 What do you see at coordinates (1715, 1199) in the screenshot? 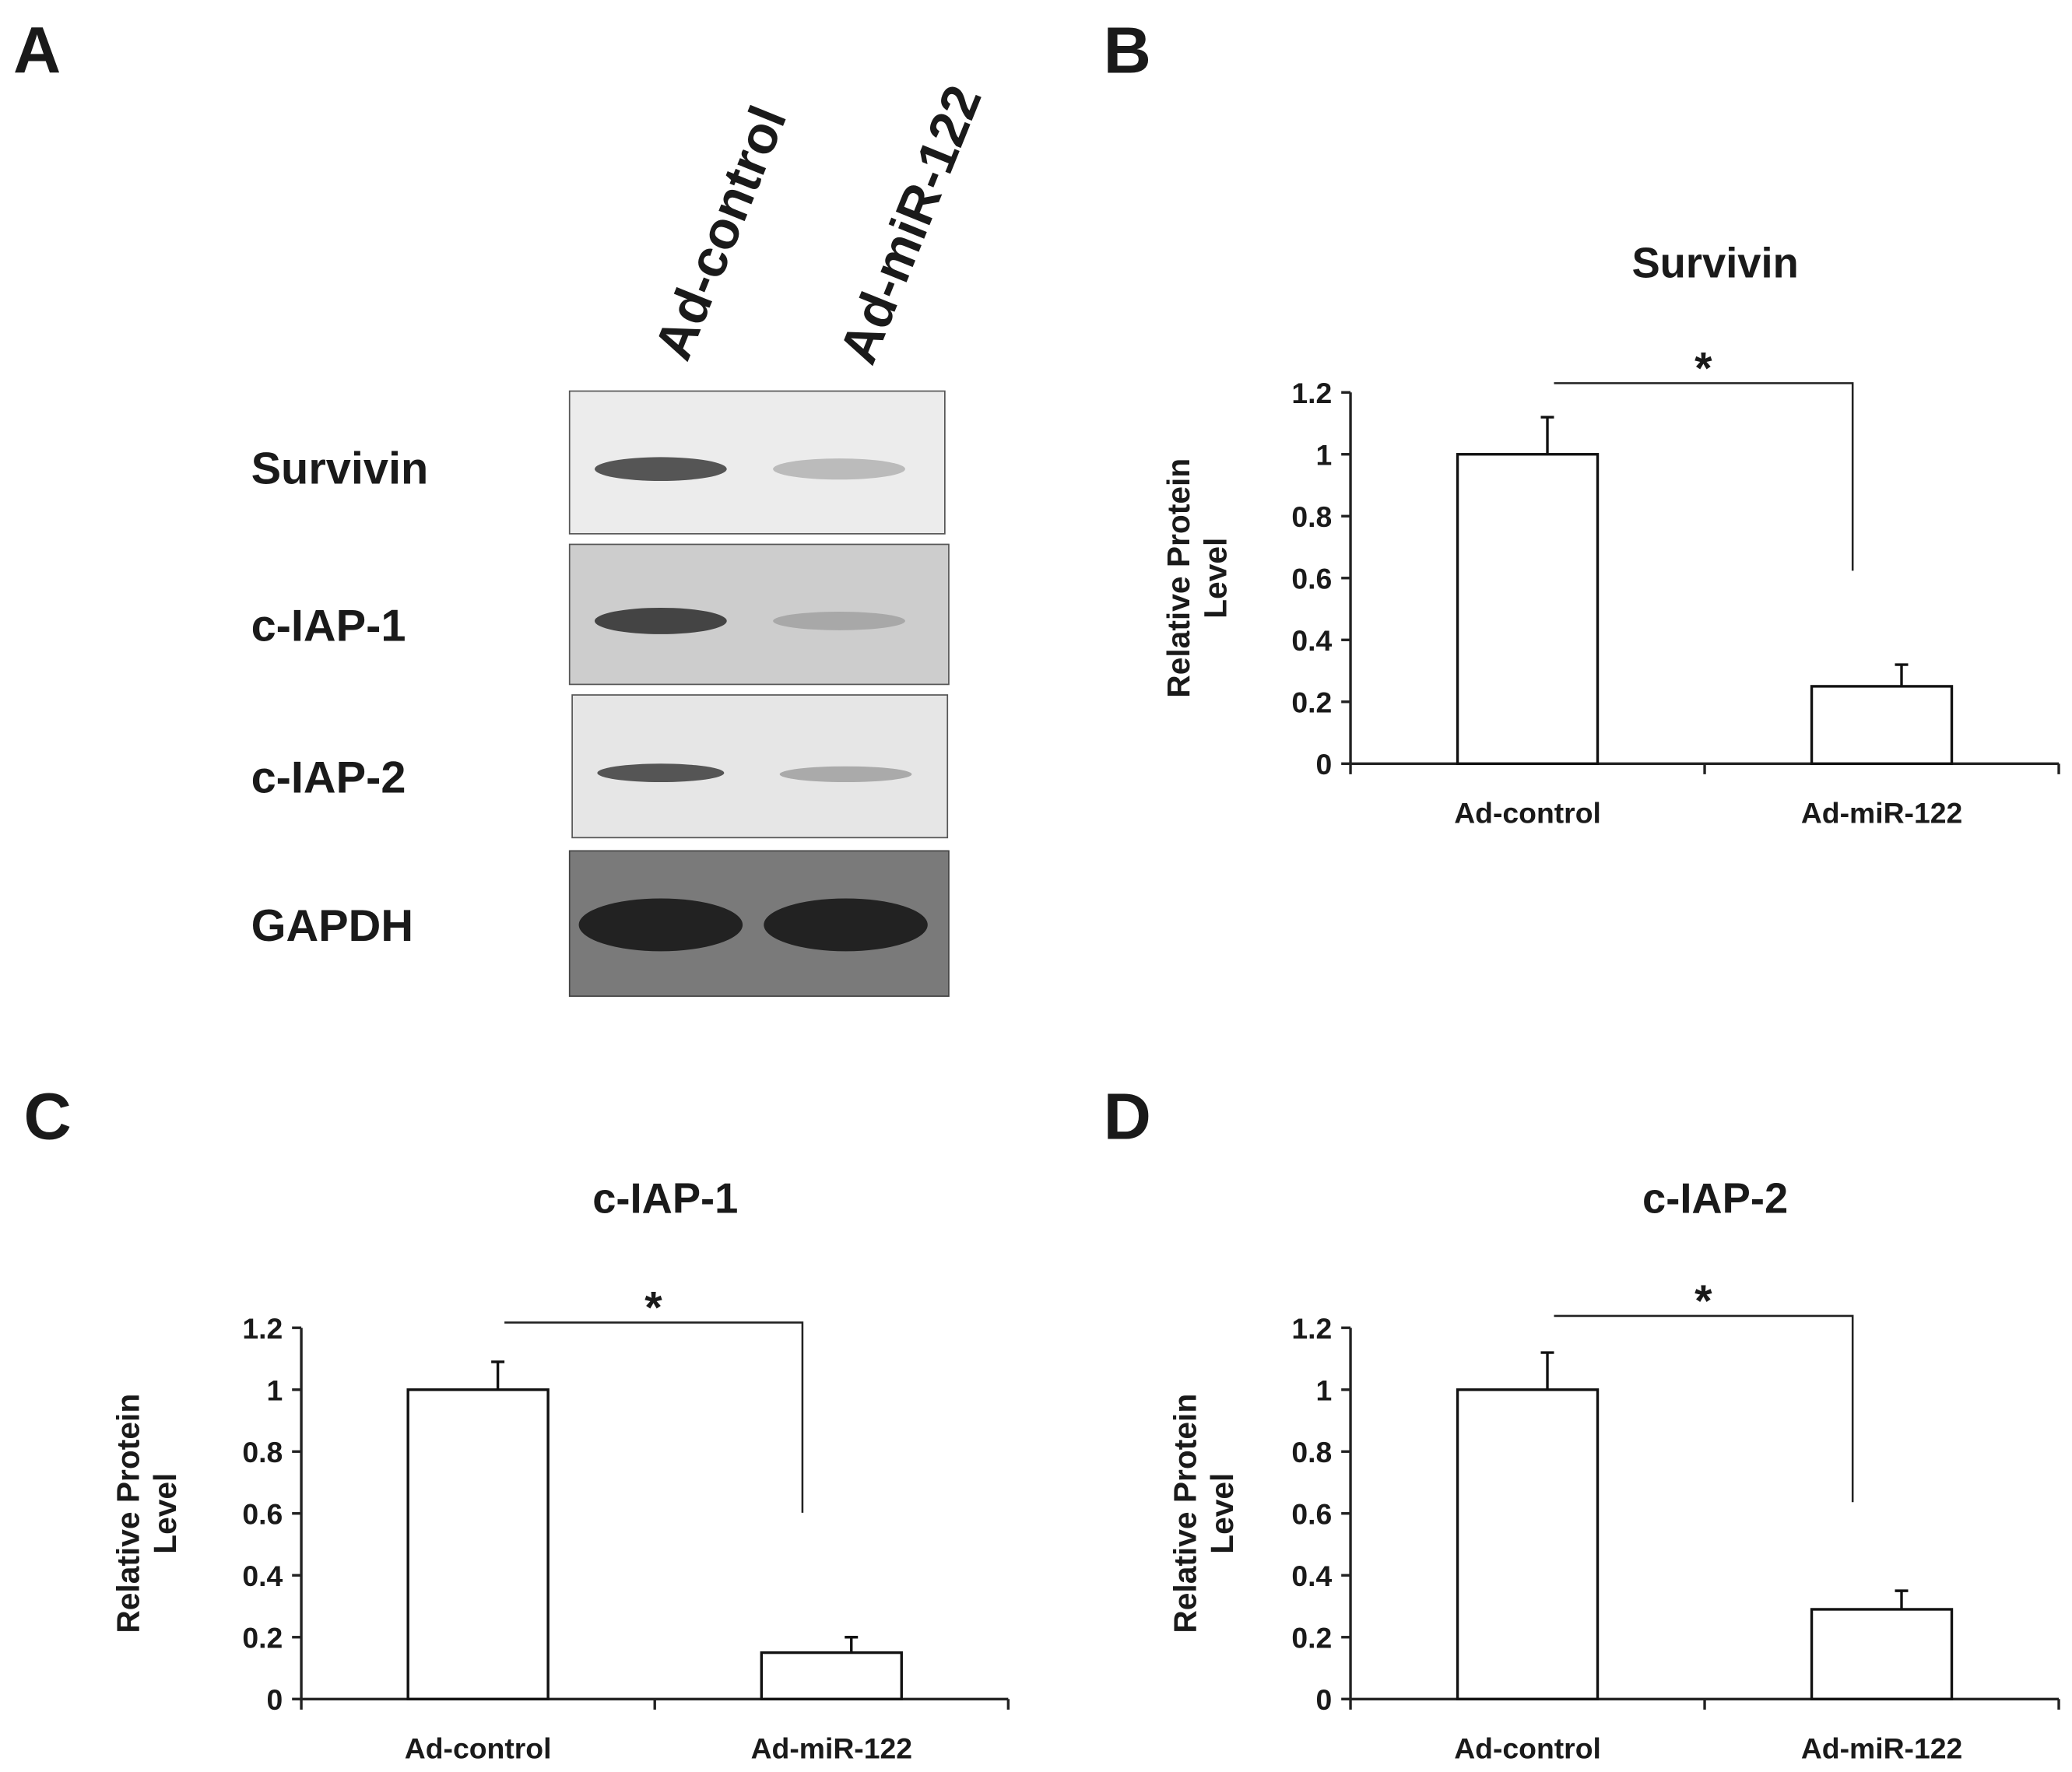
I see `chart-title: c-IAP-2` at bounding box center [1715, 1199].